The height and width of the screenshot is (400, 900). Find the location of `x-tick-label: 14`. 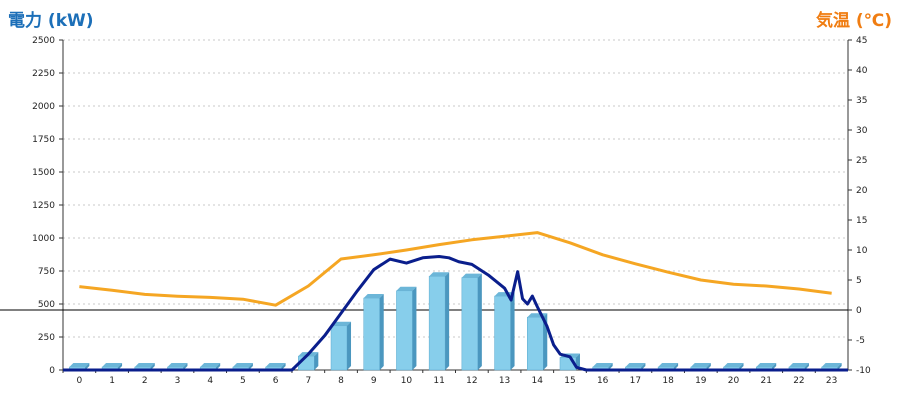

x-tick-label: 14 is located at coordinates (538, 381).